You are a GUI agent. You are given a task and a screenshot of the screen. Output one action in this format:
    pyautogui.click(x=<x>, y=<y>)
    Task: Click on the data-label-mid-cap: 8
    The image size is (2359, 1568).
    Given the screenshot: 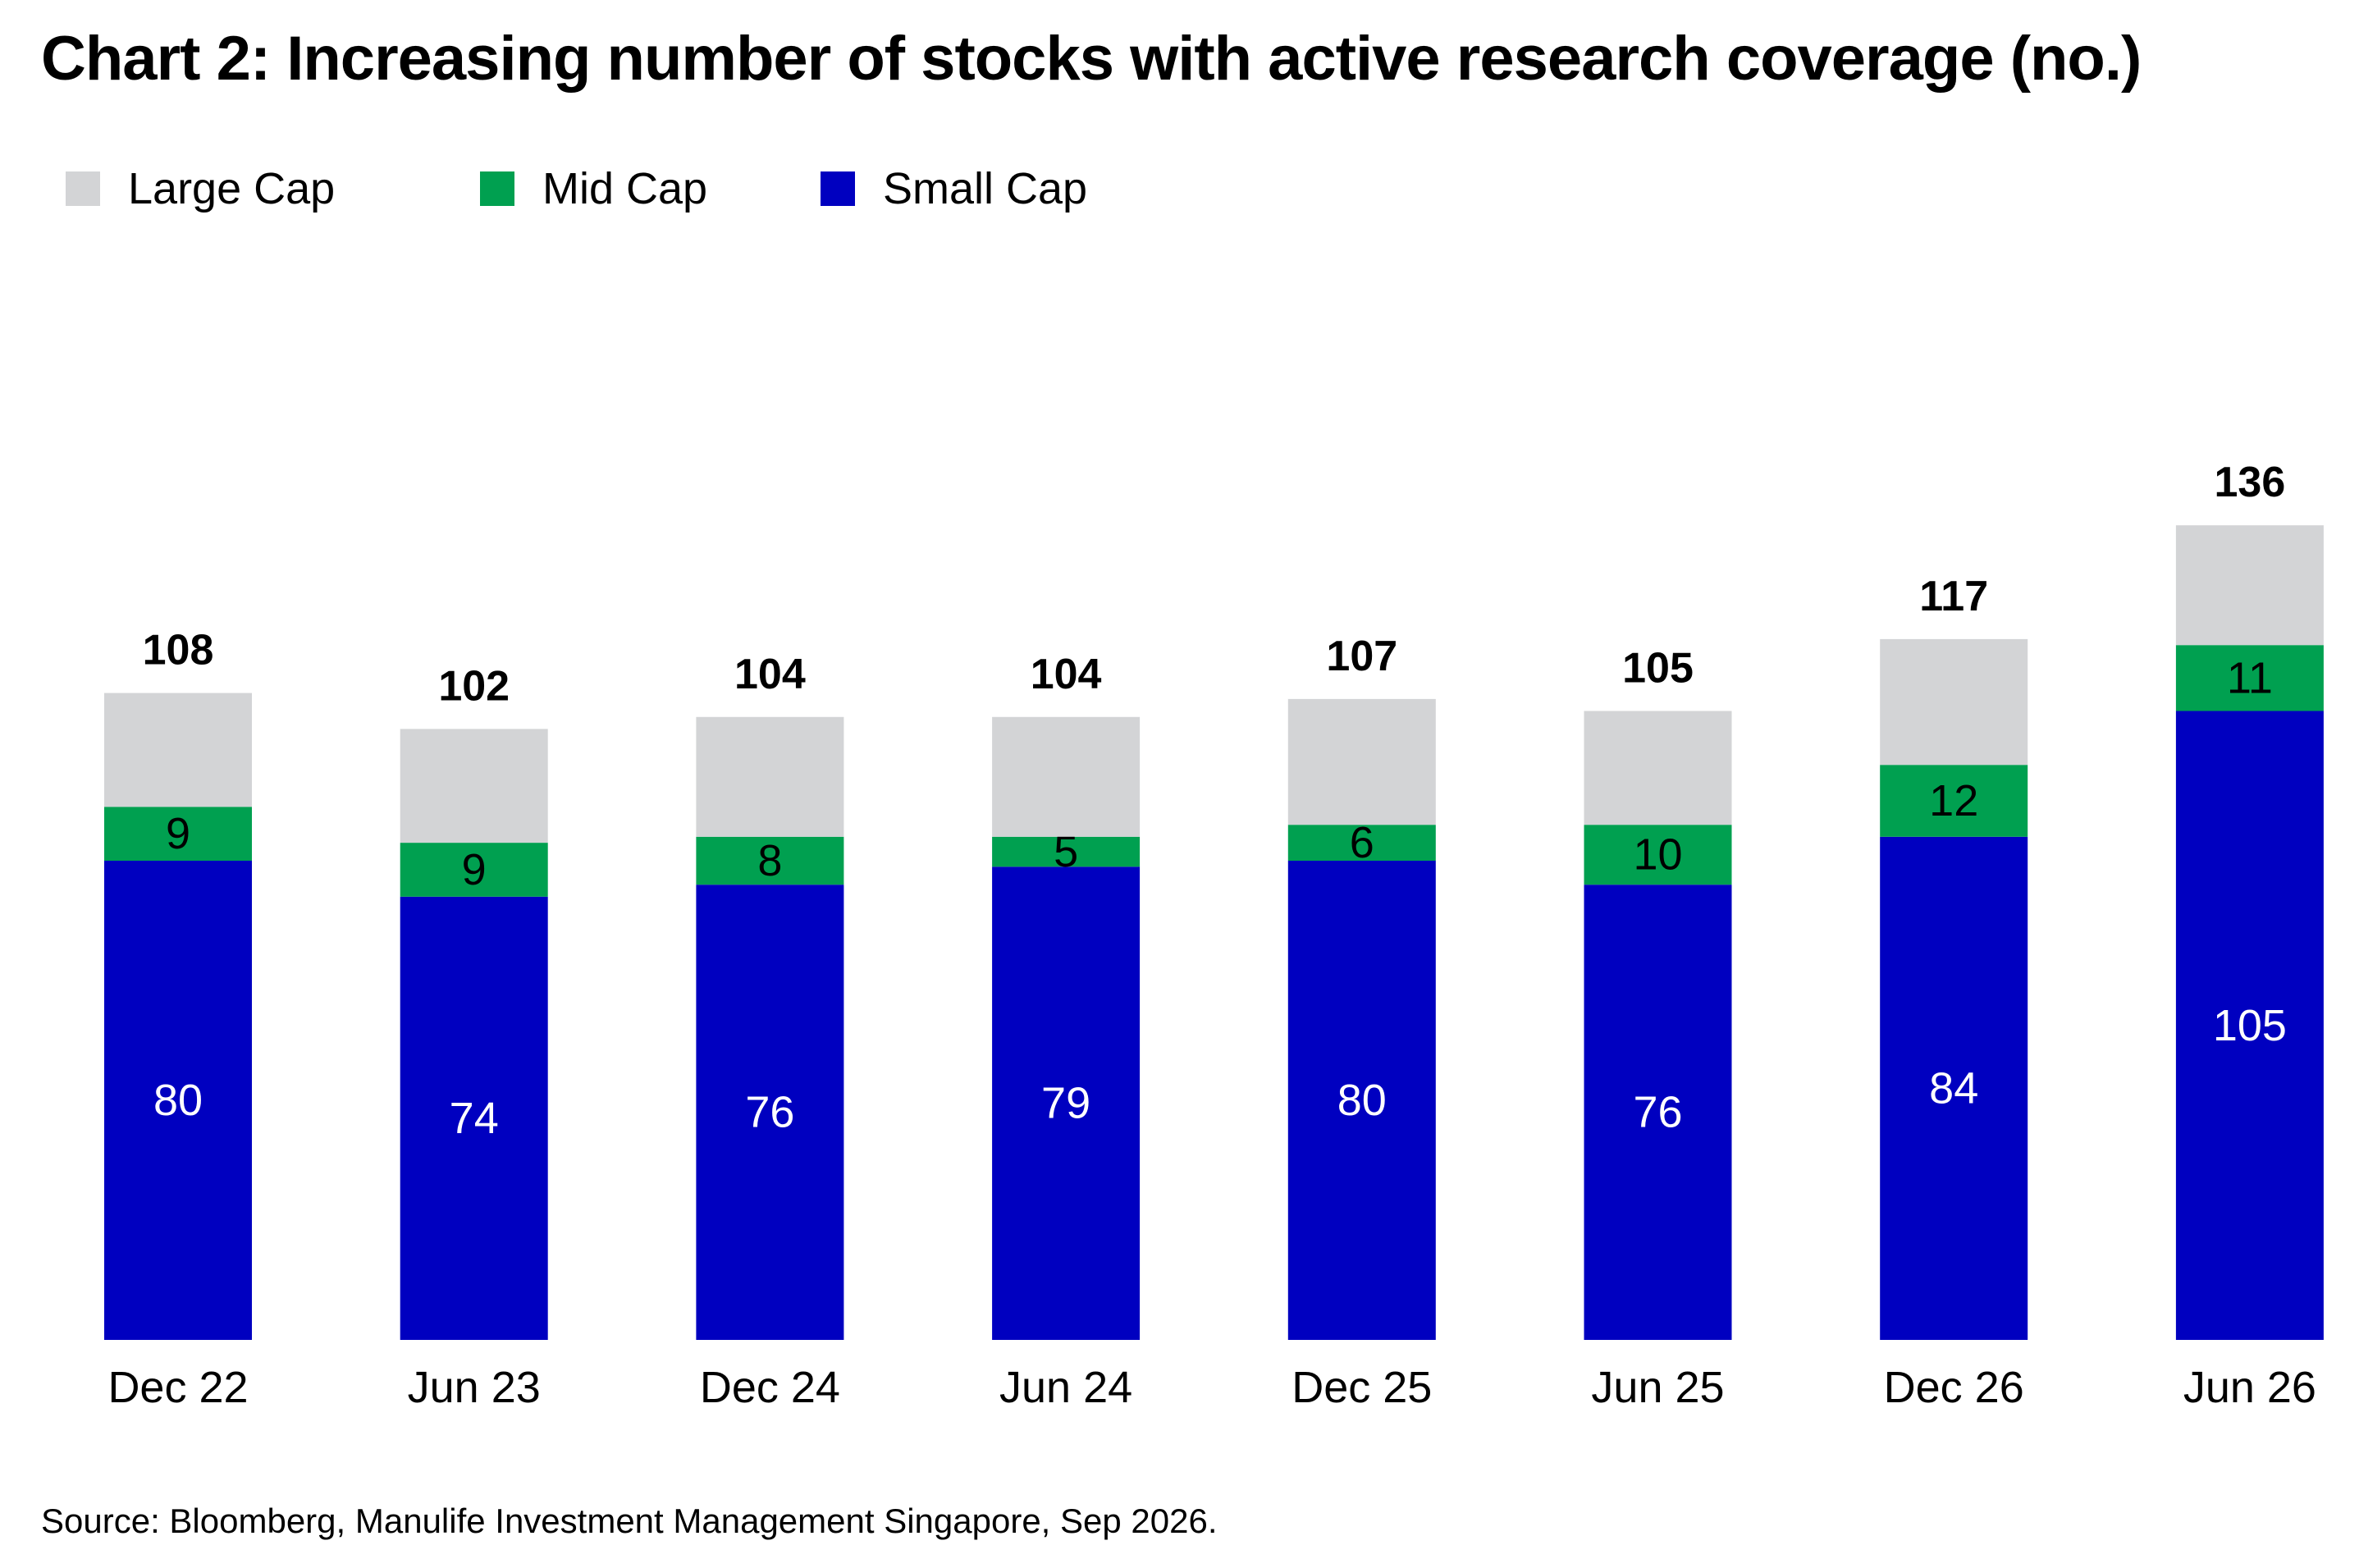 What is the action you would take?
    pyautogui.click(x=769, y=860)
    